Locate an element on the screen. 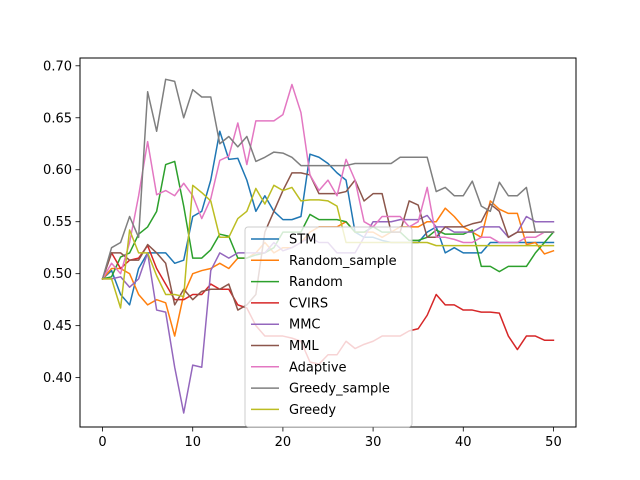 This screenshot has width=640, height=480. x-tick-label: 0 is located at coordinates (102, 442).